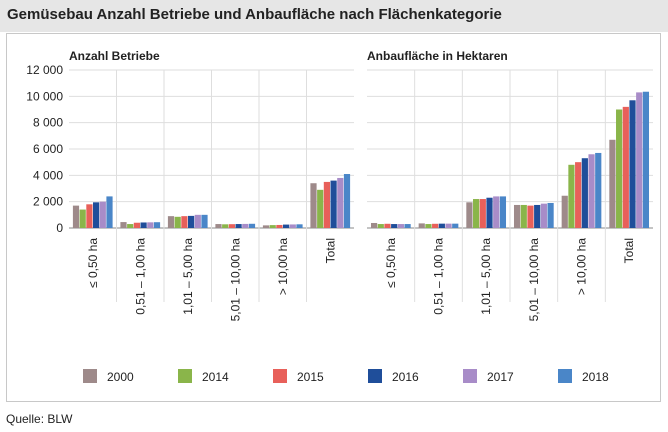 The width and height of the screenshot is (668, 432). I want to click on legend-label: 2000, so click(120, 377).